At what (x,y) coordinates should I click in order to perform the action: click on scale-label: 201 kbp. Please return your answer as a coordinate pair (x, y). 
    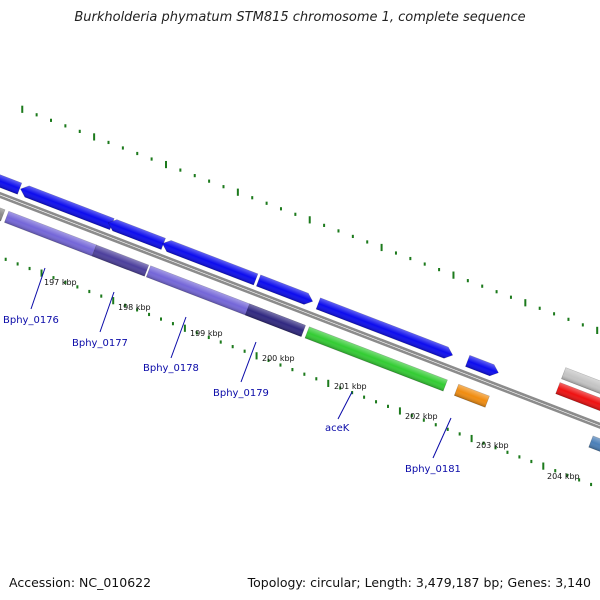
    Looking at the image, I should click on (350, 386).